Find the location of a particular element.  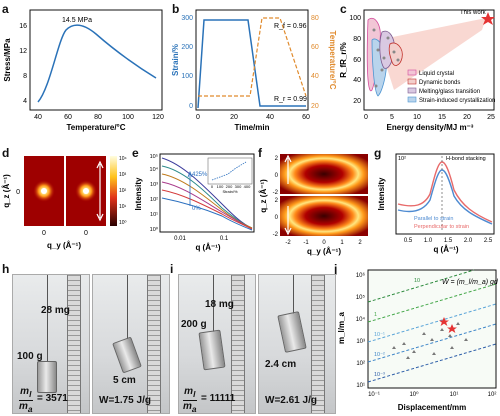

svg-text: 0.01 is located at coordinates (180, 239).